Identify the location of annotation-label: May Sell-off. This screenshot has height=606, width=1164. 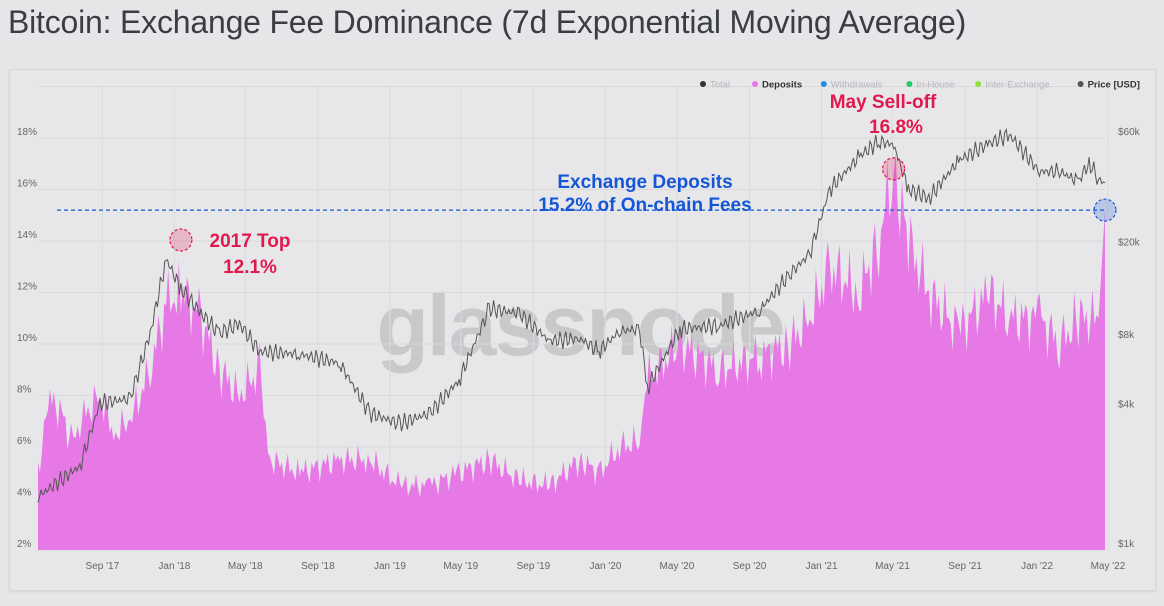
(883, 102).